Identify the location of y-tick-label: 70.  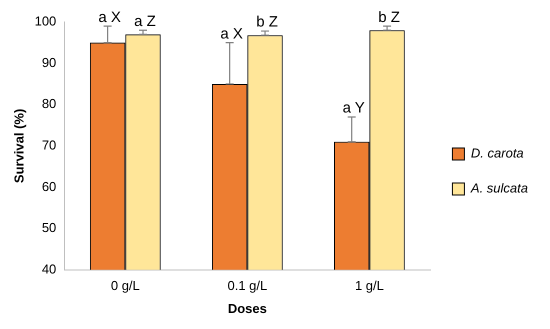
(49, 144).